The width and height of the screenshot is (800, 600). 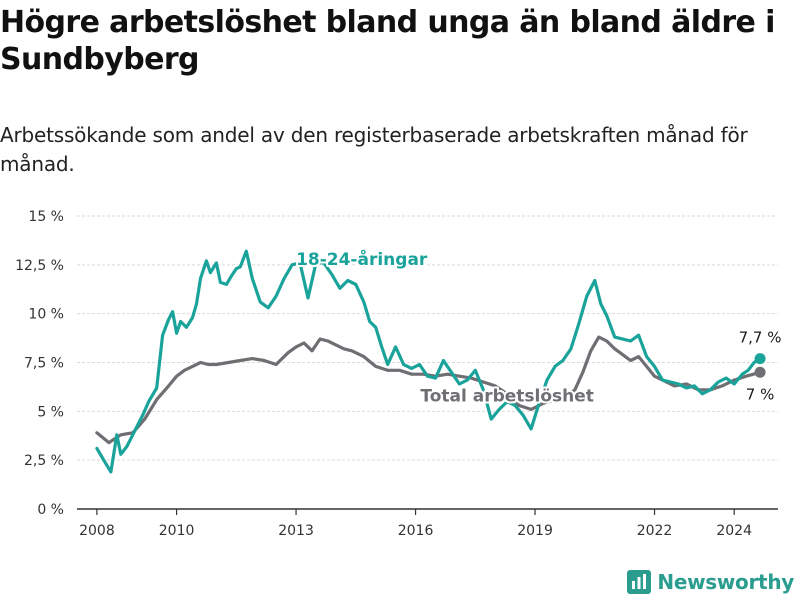 What do you see at coordinates (296, 531) in the screenshot?
I see `x-tick-label: 2013` at bounding box center [296, 531].